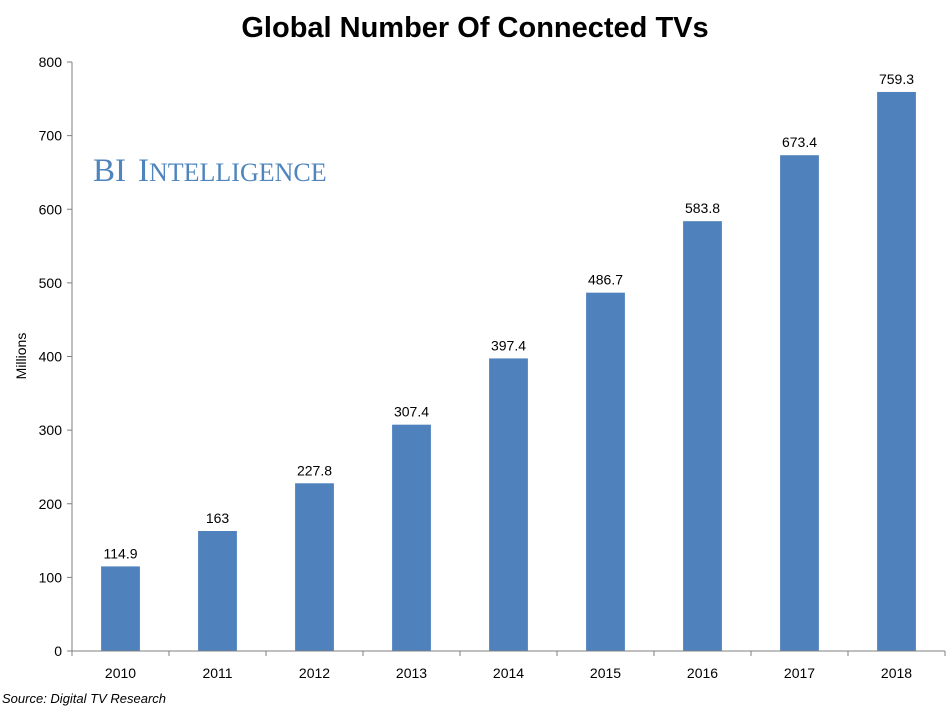  Describe the element at coordinates (896, 673) in the screenshot. I see `x-tick-label-2018: 2018` at that location.